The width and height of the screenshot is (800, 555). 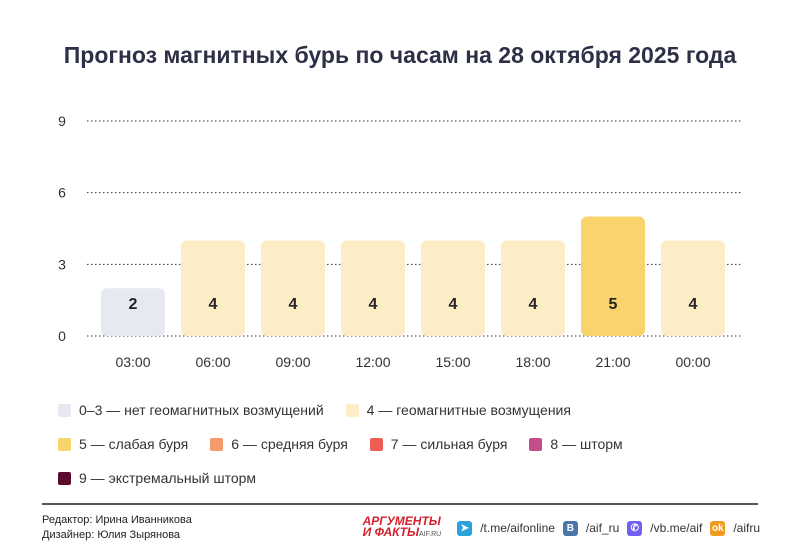 What do you see at coordinates (62, 121) in the screenshot?
I see `y-tick-label: 9` at bounding box center [62, 121].